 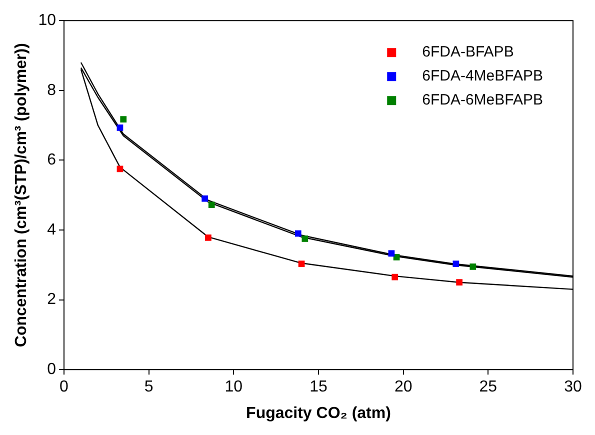 I want to click on x-axis-title: Fugacity CO₂ (atm), so click(x=318, y=413).